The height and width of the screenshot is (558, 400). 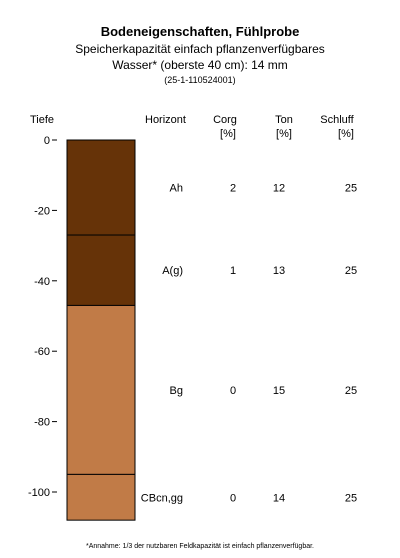 I want to click on silt-unit: [%], so click(x=346, y=134).